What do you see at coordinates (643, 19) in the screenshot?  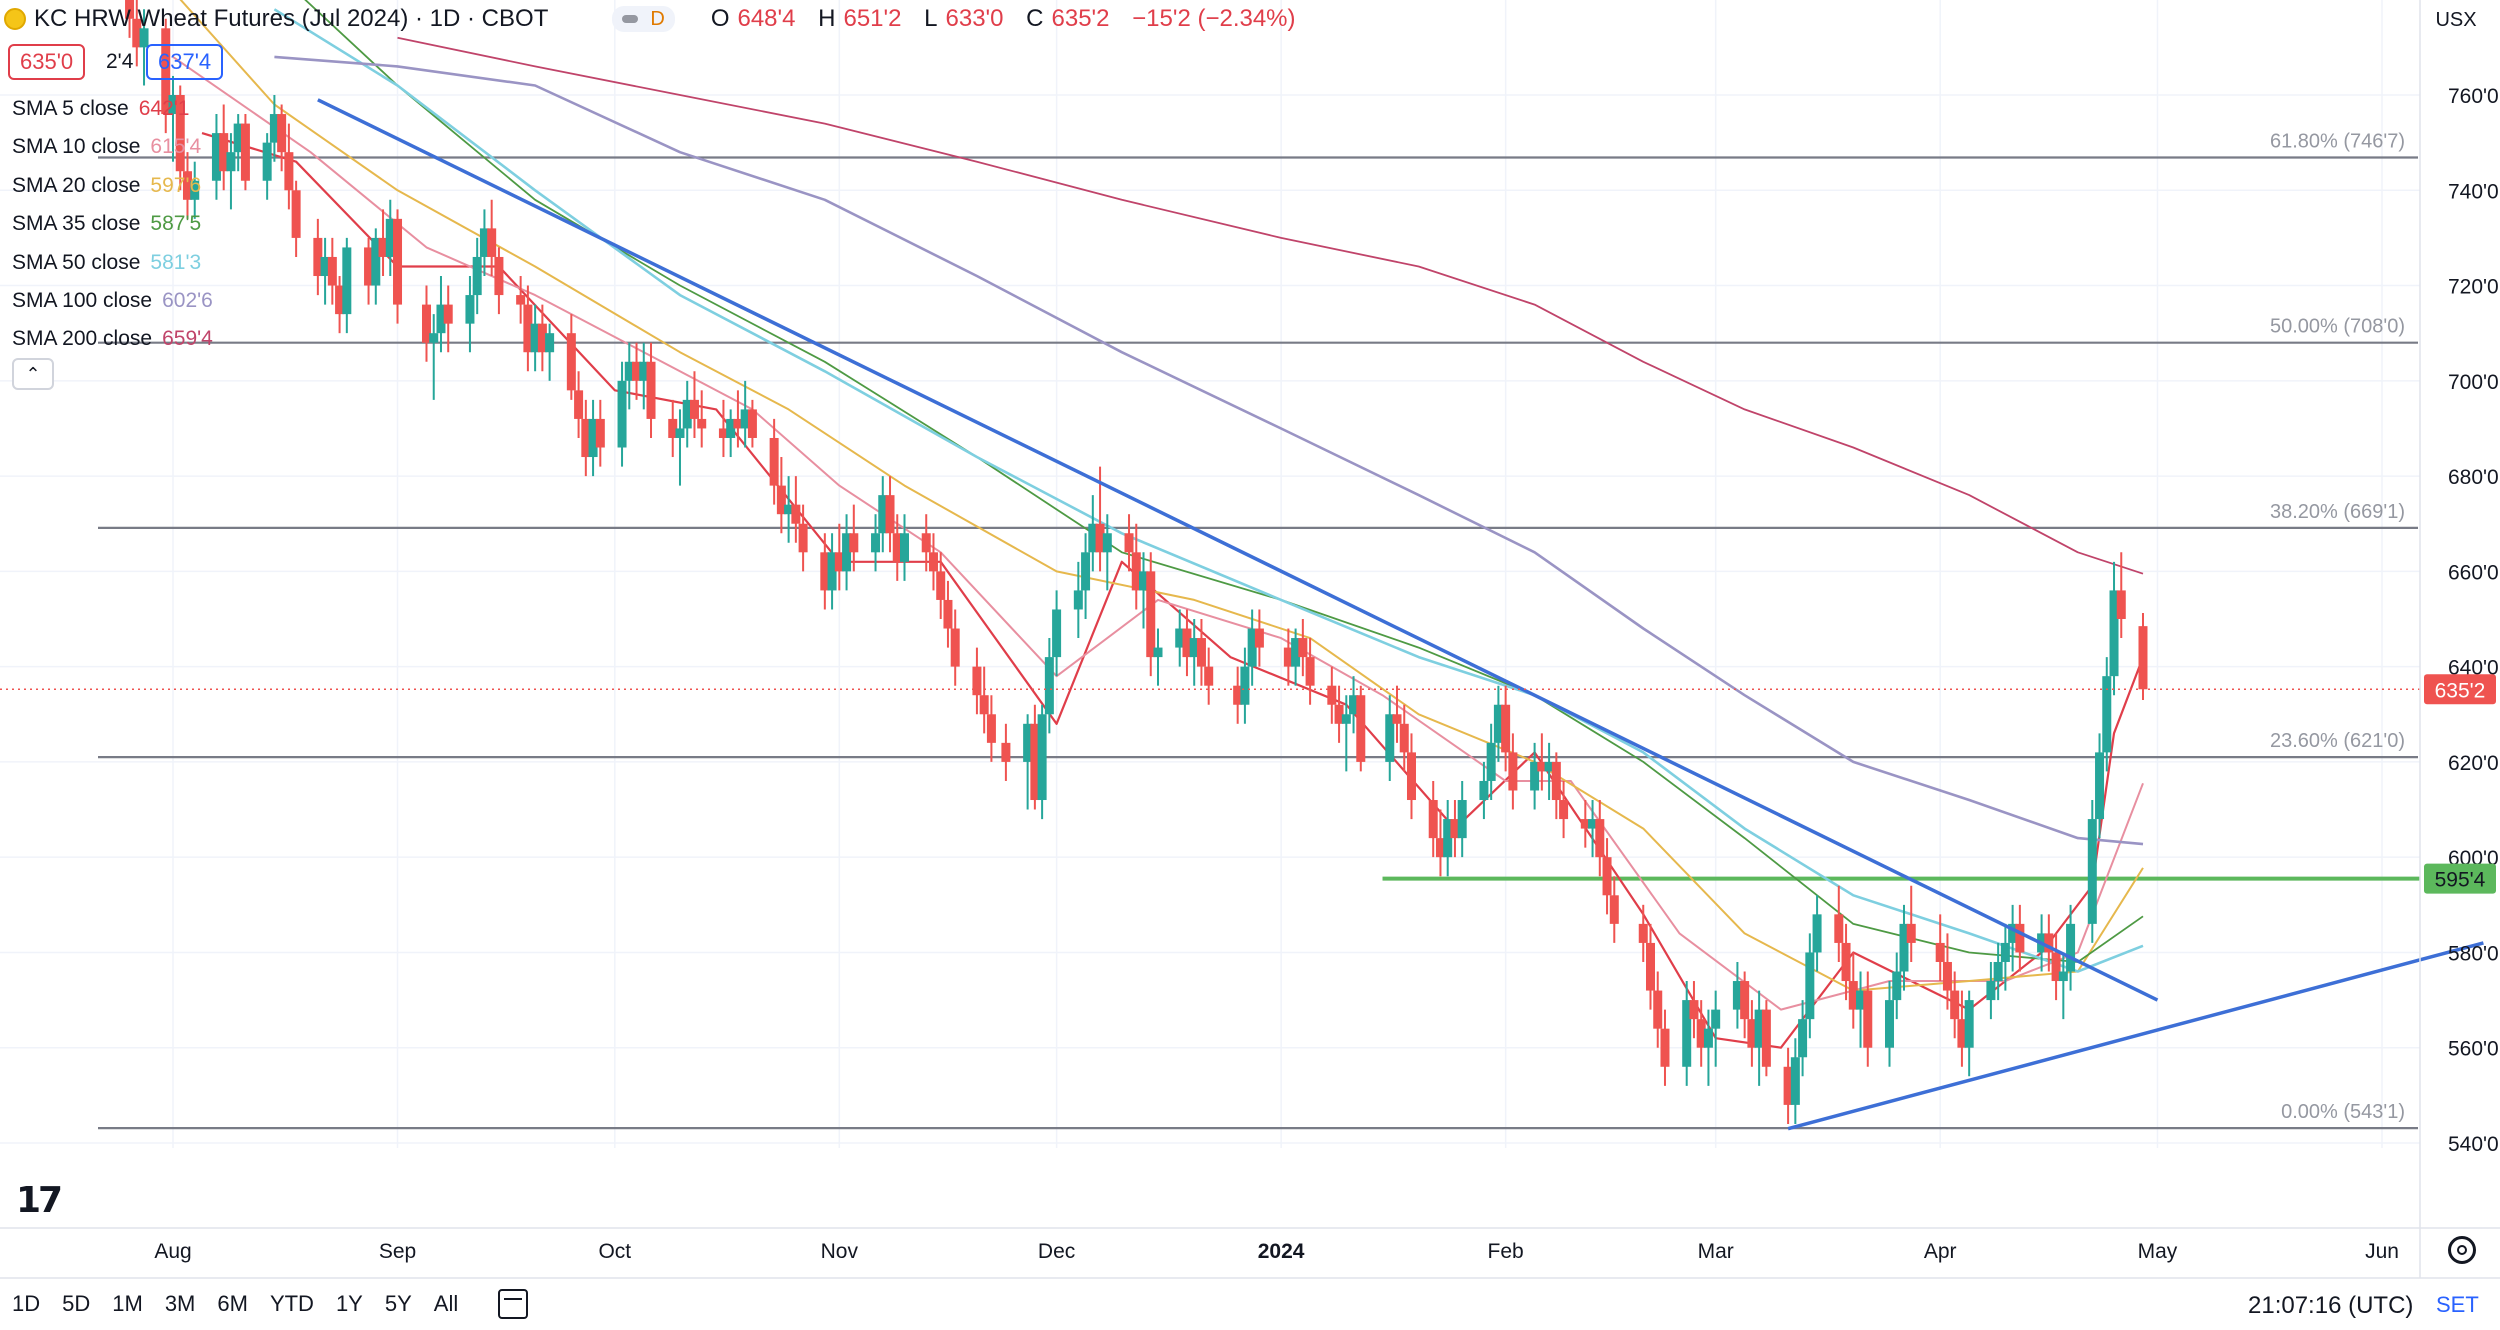 I see `data-status-pill: D` at bounding box center [643, 19].